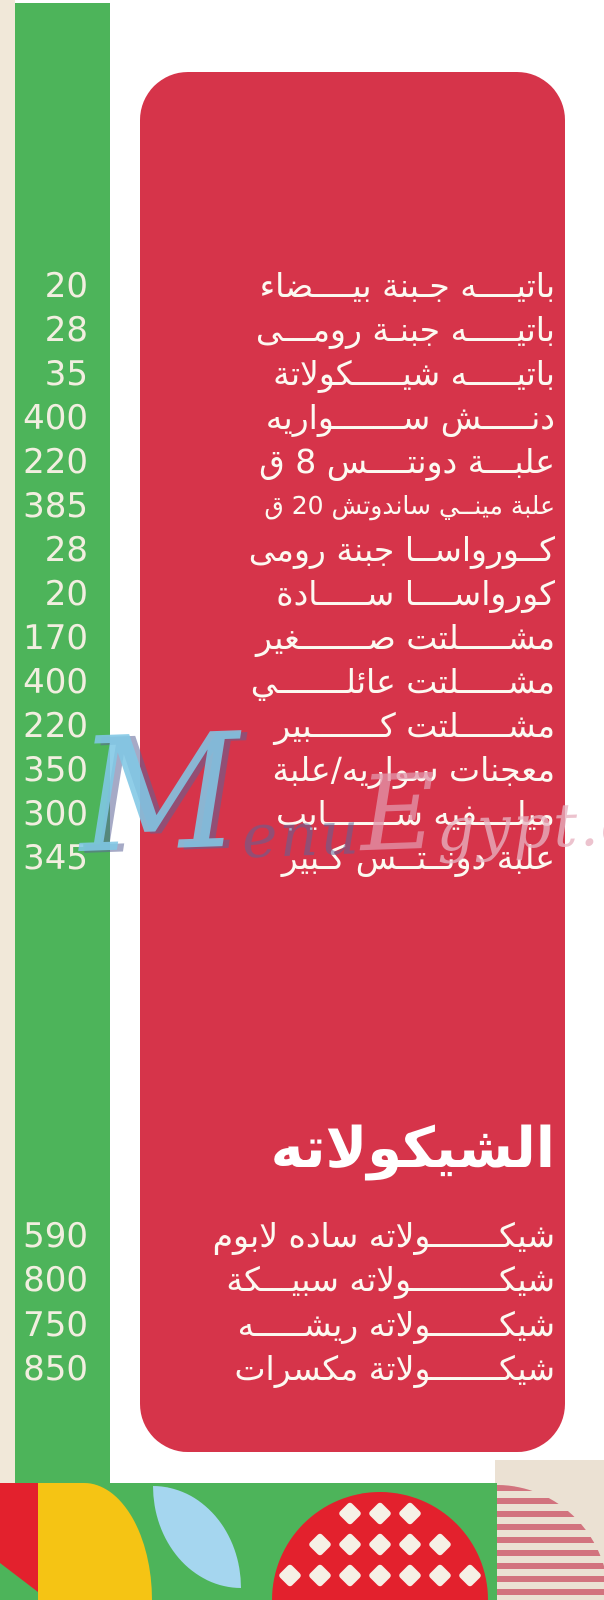 The height and width of the screenshot is (1600, 604). Describe the element at coordinates (402, 681) in the screenshot. I see `menu-item-name: مشـــــلتت عائلـــــــي` at that location.